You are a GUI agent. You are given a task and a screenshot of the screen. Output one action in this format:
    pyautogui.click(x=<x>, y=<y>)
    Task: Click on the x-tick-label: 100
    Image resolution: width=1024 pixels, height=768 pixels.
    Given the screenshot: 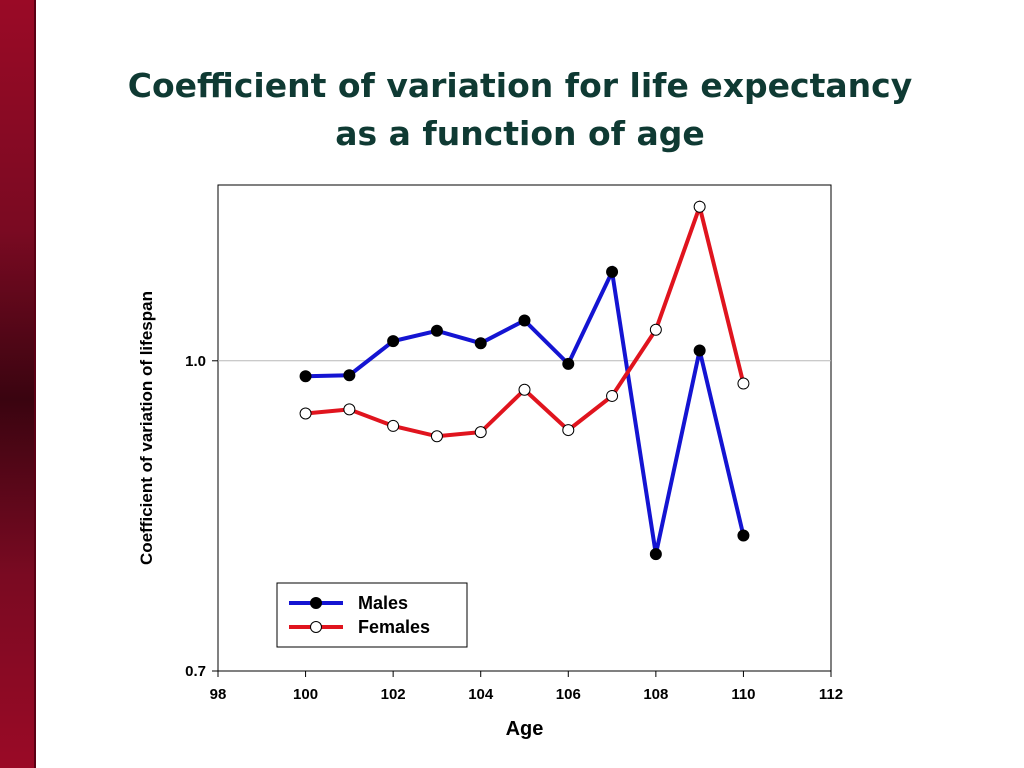 What is the action you would take?
    pyautogui.click(x=305, y=694)
    